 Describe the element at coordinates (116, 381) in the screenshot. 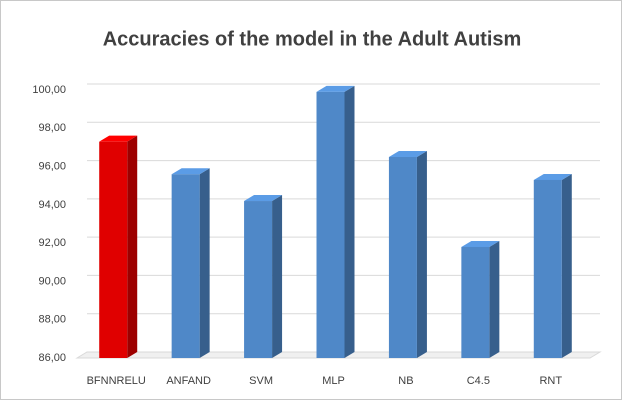

I see `x-tick-label: BFNNRELU` at that location.